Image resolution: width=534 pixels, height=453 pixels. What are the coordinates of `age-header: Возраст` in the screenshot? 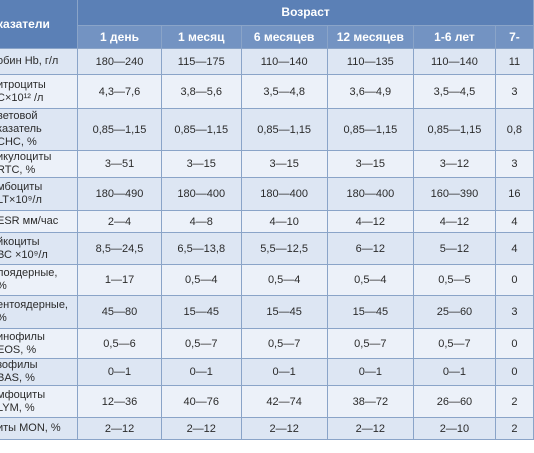 It's located at (305, 13).